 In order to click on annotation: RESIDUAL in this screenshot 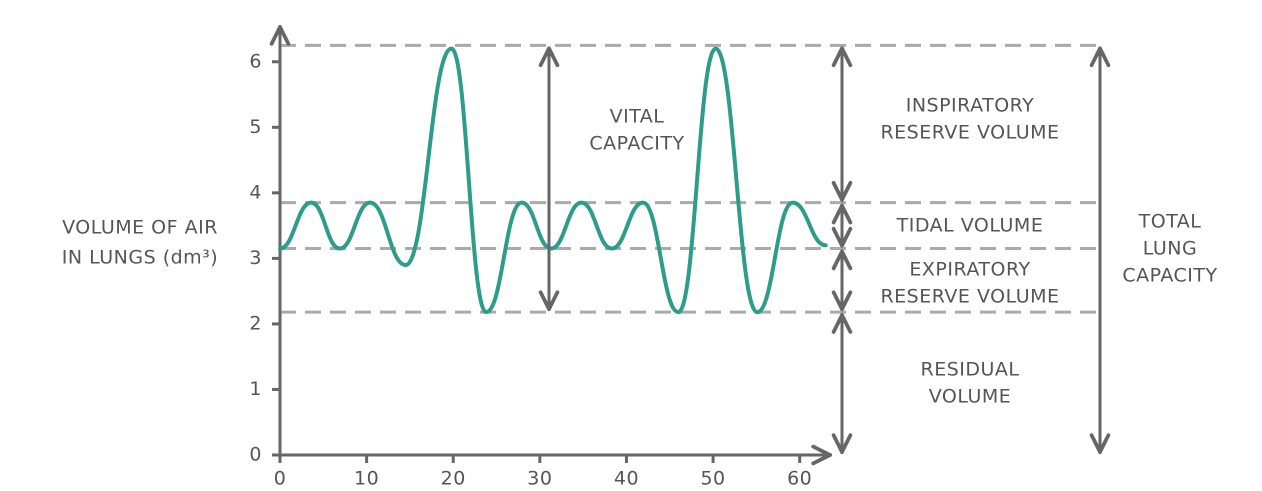, I will do `click(970, 370)`.